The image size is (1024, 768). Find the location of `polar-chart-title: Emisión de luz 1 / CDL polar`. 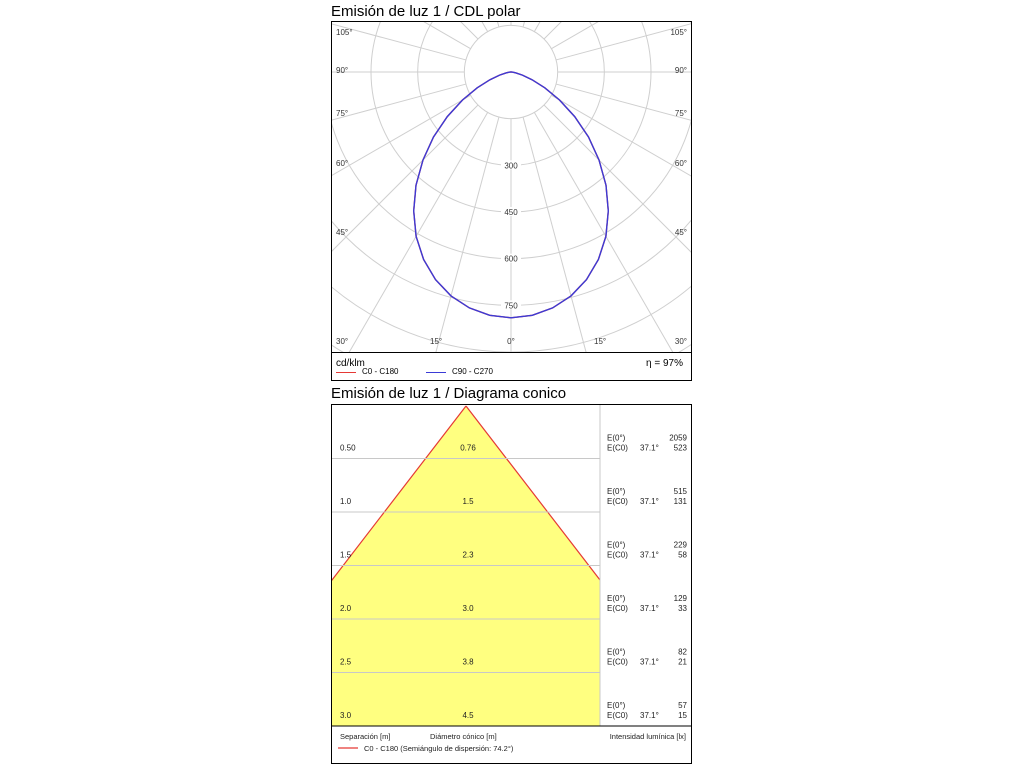

polar-chart-title: Emisión de luz 1 / CDL polar is located at coordinates (426, 11).